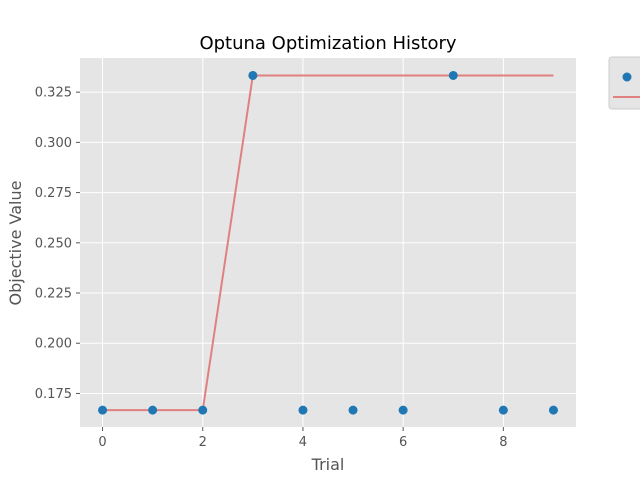 The width and height of the screenshot is (640, 480). I want to click on x-tick-label: 6, so click(403, 442).